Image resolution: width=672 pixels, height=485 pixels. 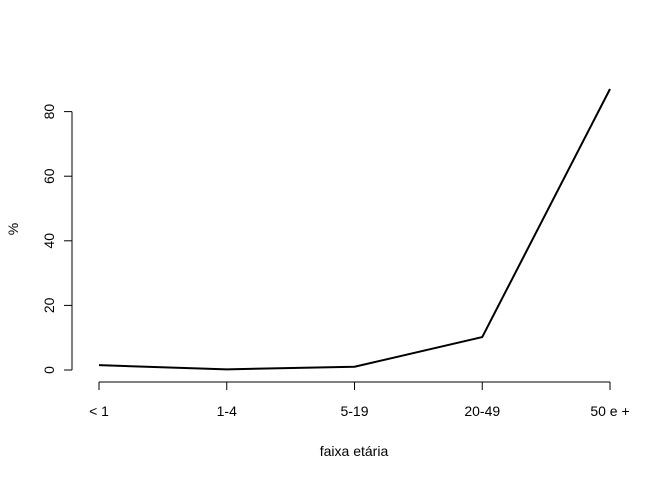 I want to click on y-tick-label: 20, so click(x=49, y=305).